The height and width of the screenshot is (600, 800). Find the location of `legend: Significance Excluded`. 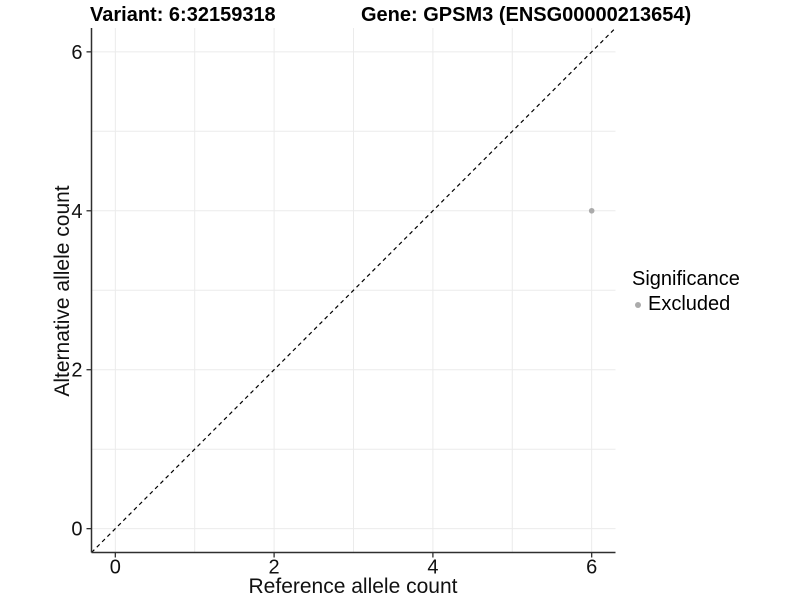

legend: Significance Excluded is located at coordinates (686, 292).